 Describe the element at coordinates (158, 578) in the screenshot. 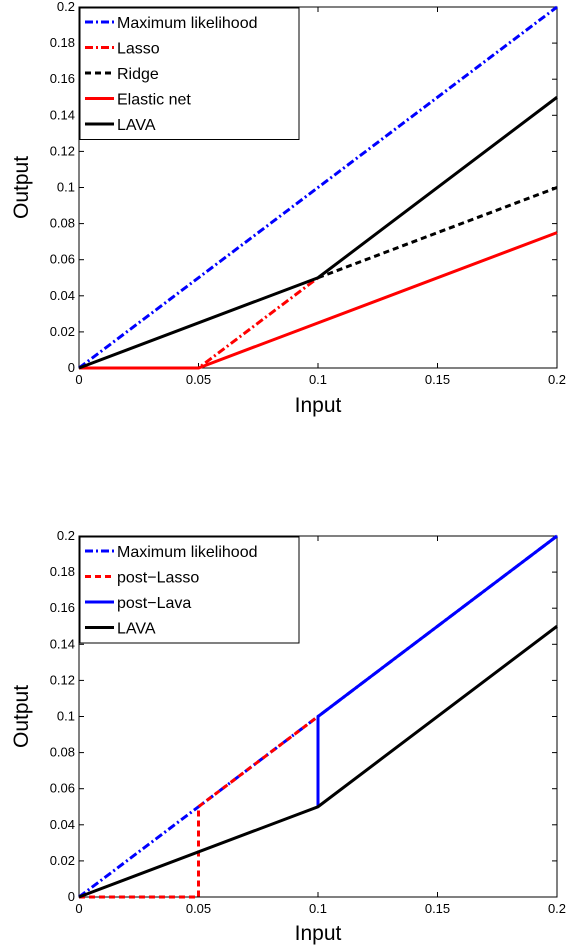

I see `legend-label-1: post−Lasso` at that location.